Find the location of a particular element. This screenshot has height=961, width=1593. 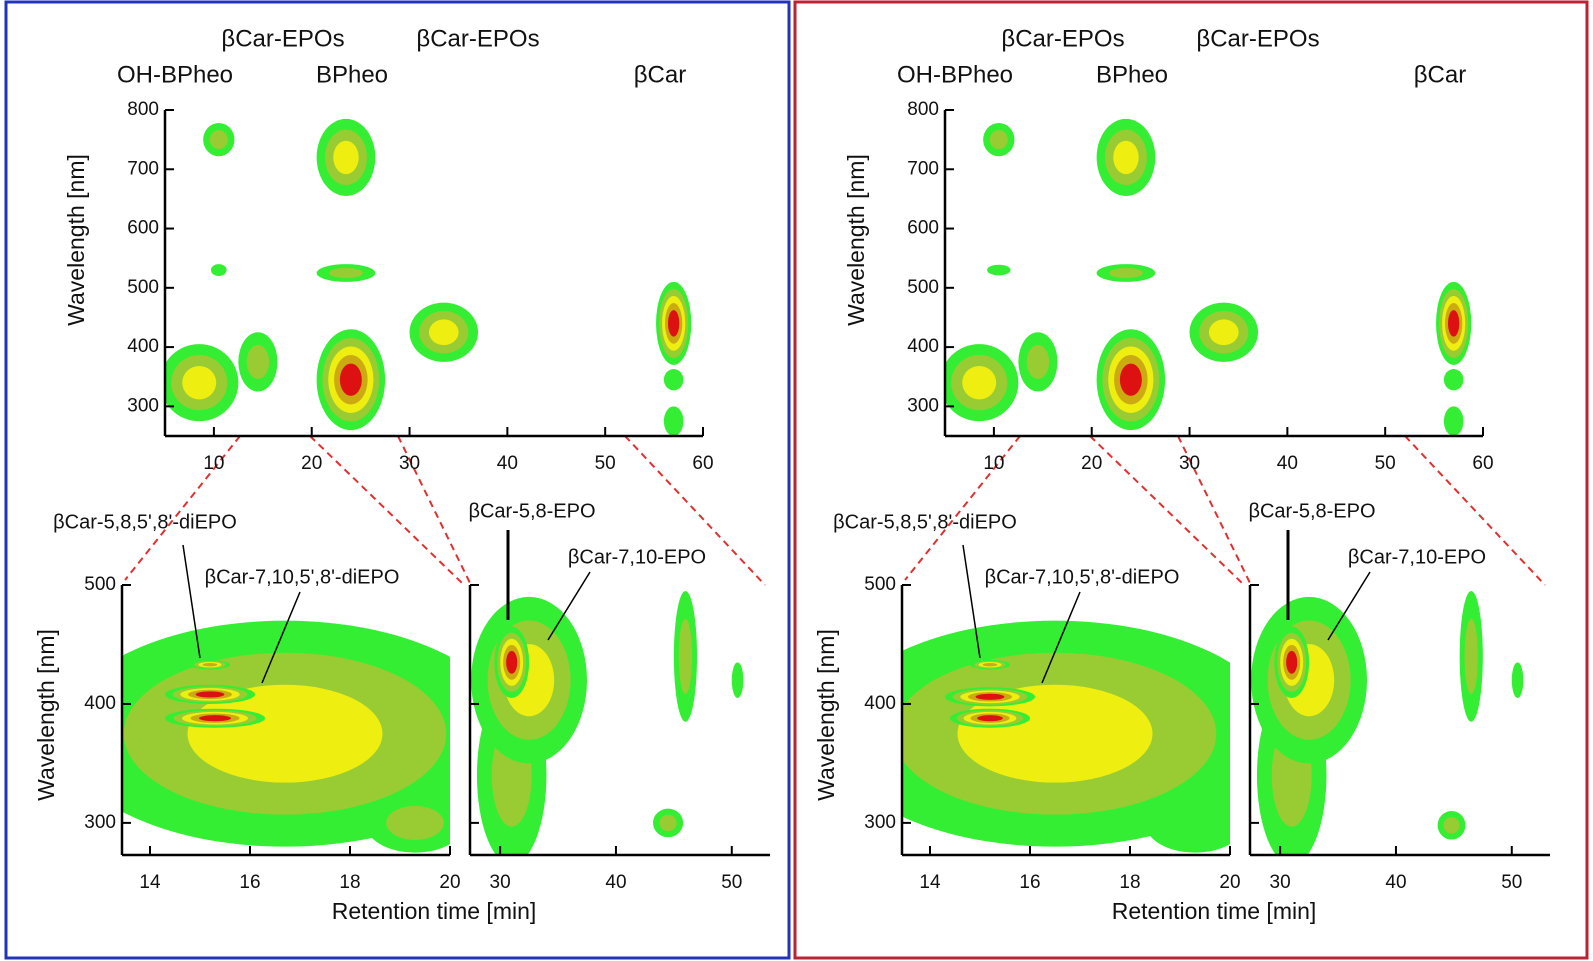

x-tick-label: 10 is located at coordinates (213, 463).